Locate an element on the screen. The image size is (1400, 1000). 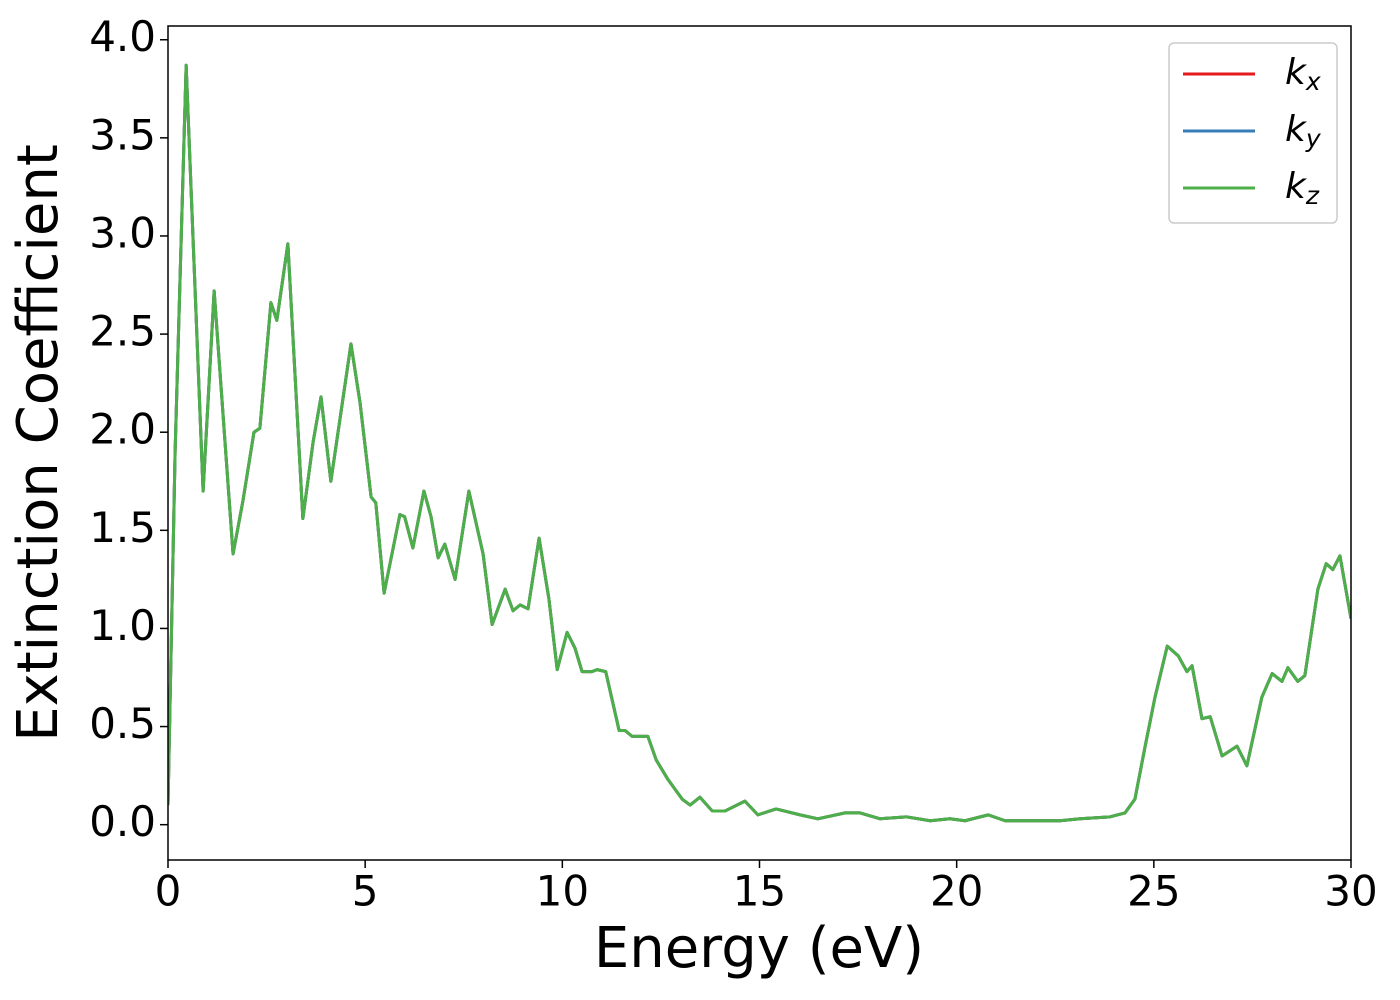
legend-box is located at coordinates (1253, 133).